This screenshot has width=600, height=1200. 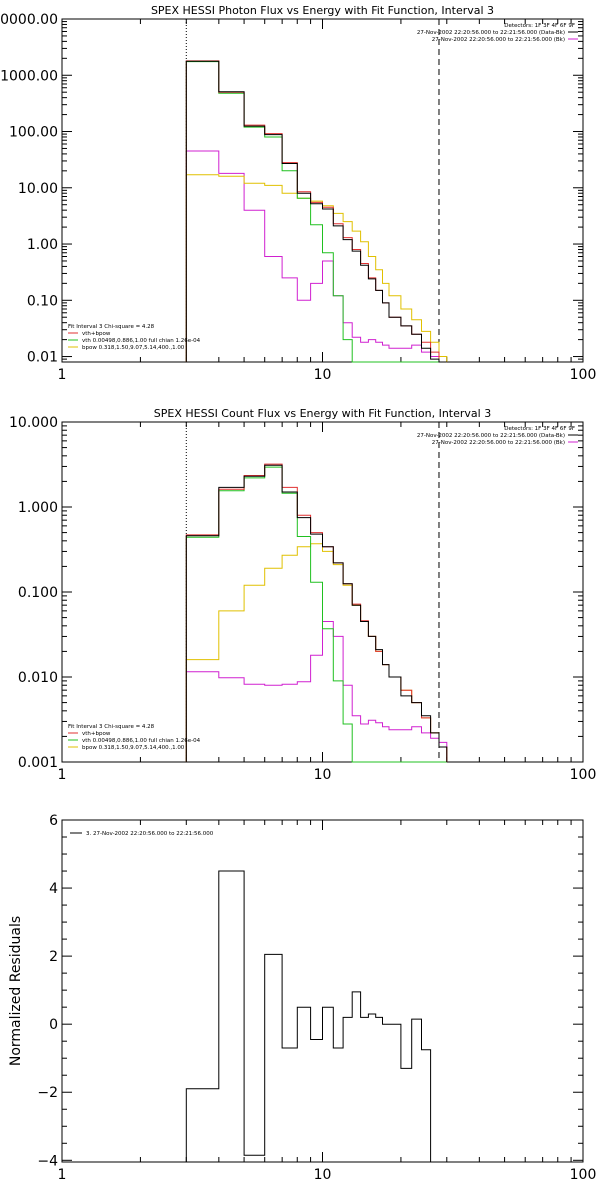 I want to click on panel1-y-tick-label: 0.01, so click(x=42, y=358).